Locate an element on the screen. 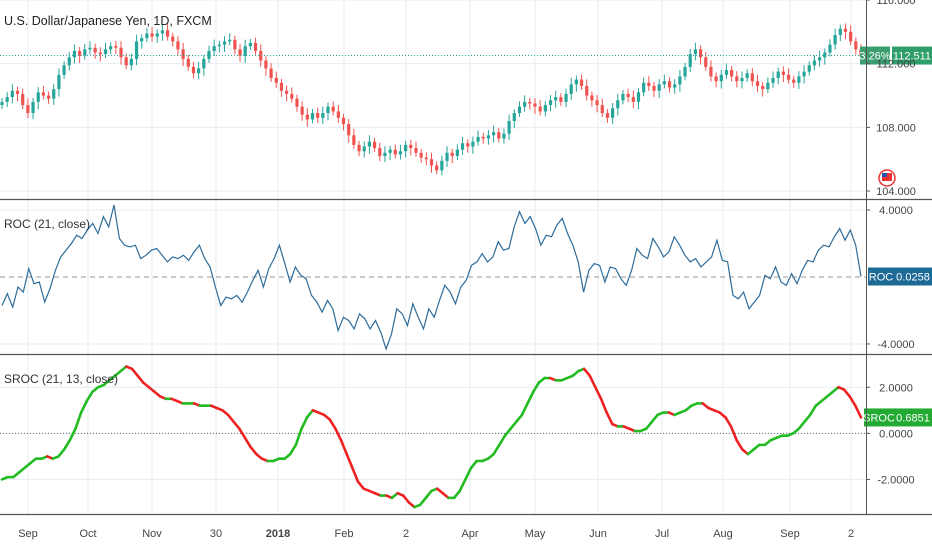  change-percent-label: 3.26% is located at coordinates (874, 57).